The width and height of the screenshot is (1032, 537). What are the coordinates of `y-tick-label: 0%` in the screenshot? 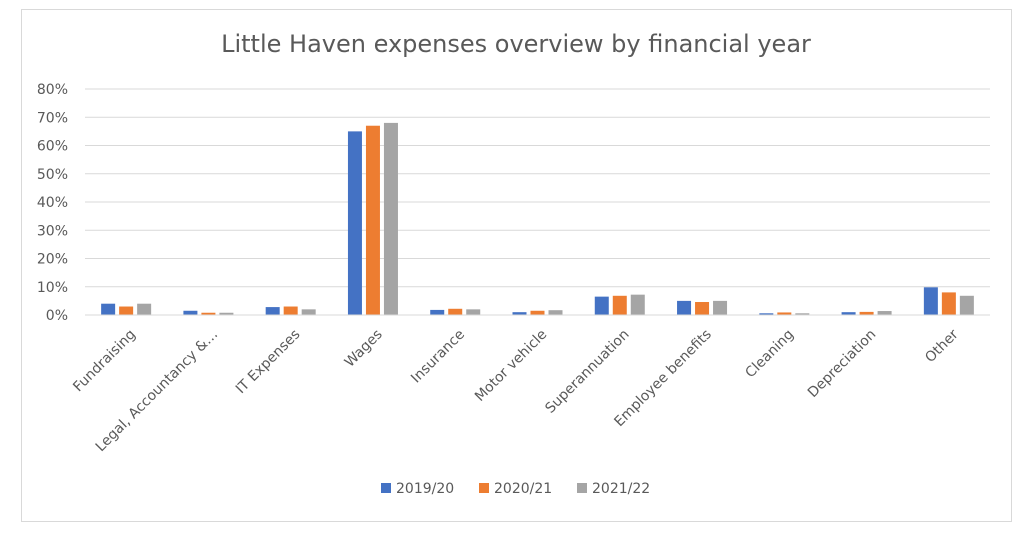 It's located at (57, 316).